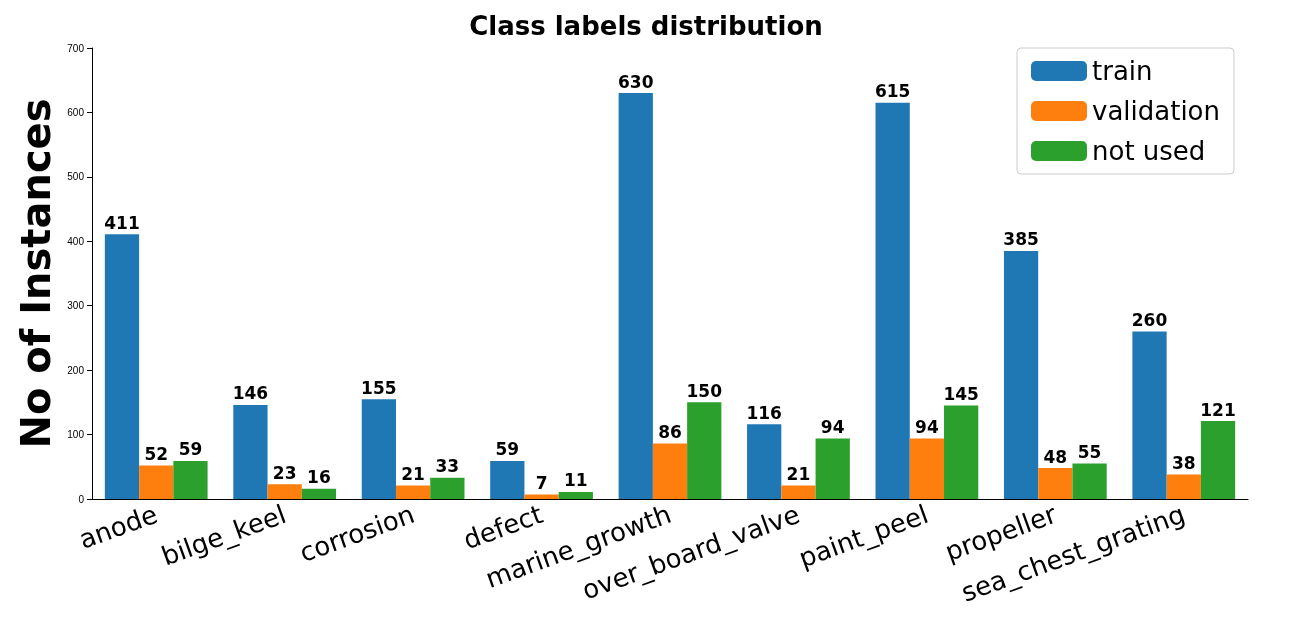 The image size is (1292, 627). I want to click on data-label: 385, so click(1021, 239).